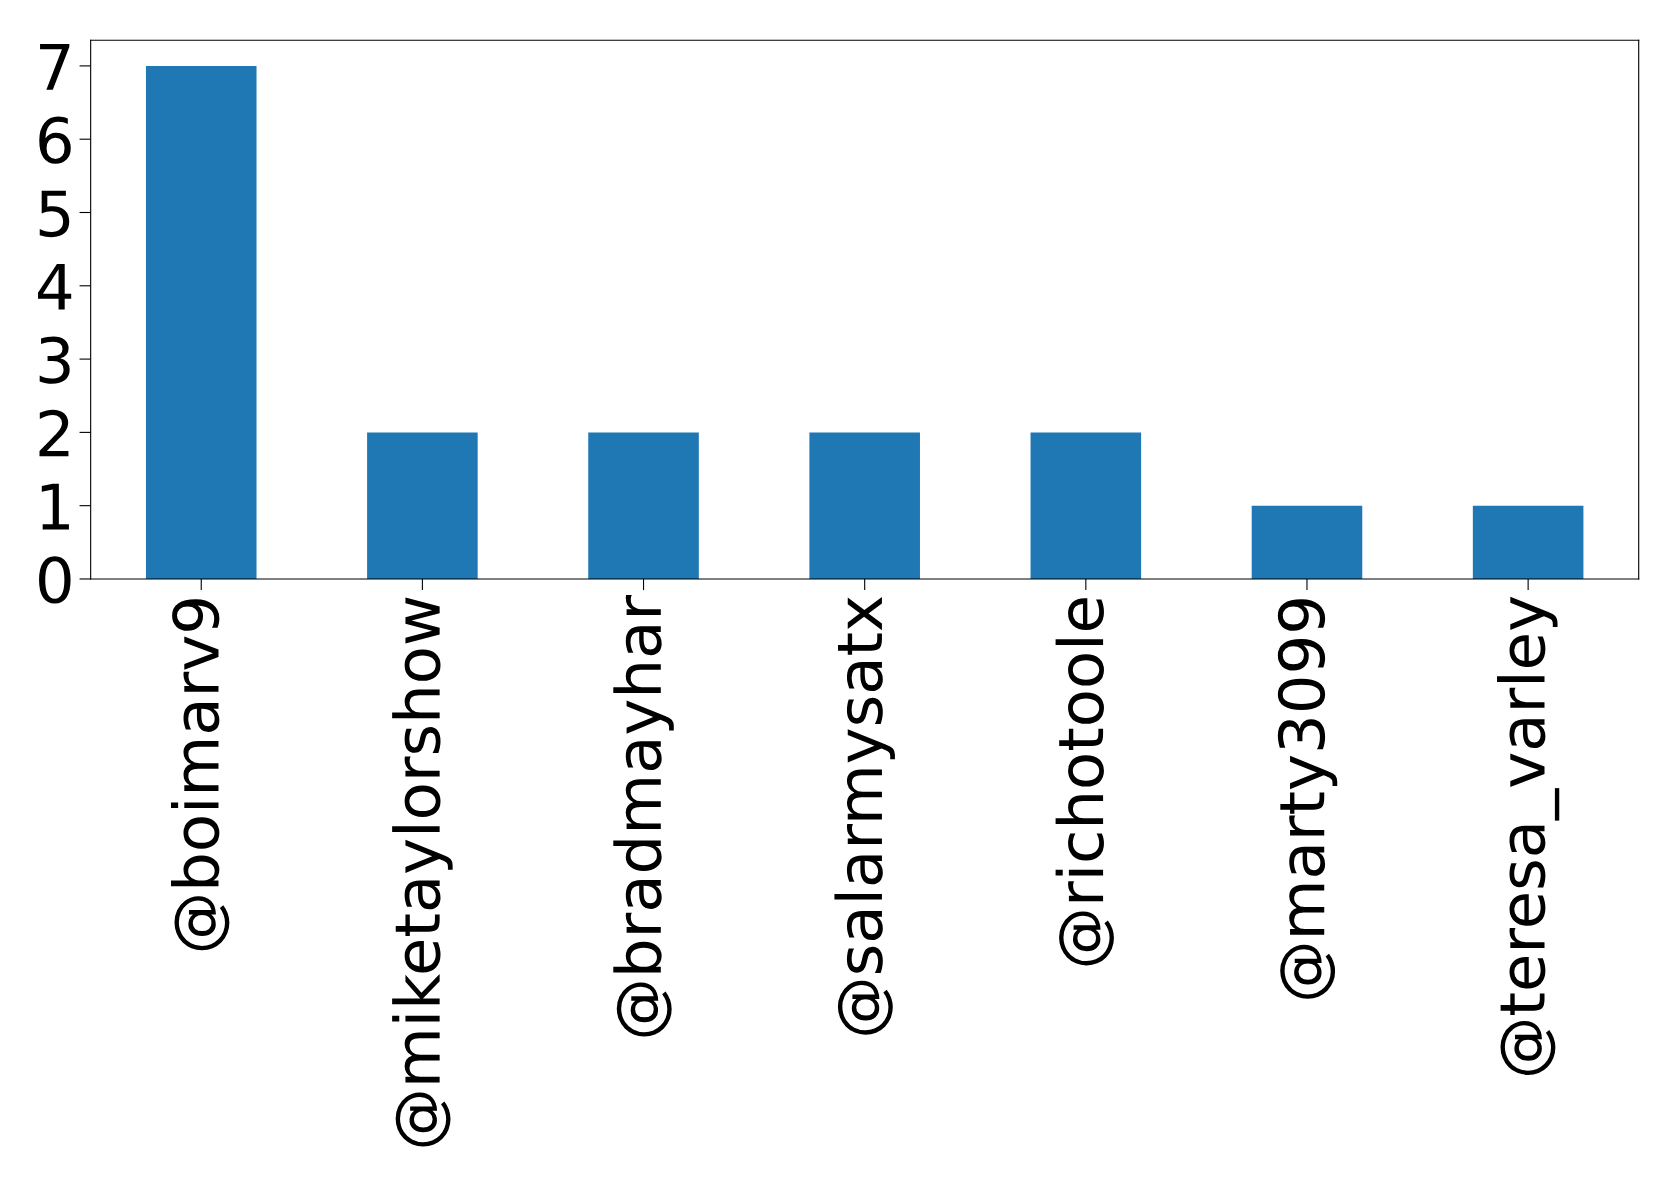 This screenshot has width=1679, height=1184. Describe the element at coordinates (55, 506) in the screenshot. I see `y-tick-label: 1` at that location.